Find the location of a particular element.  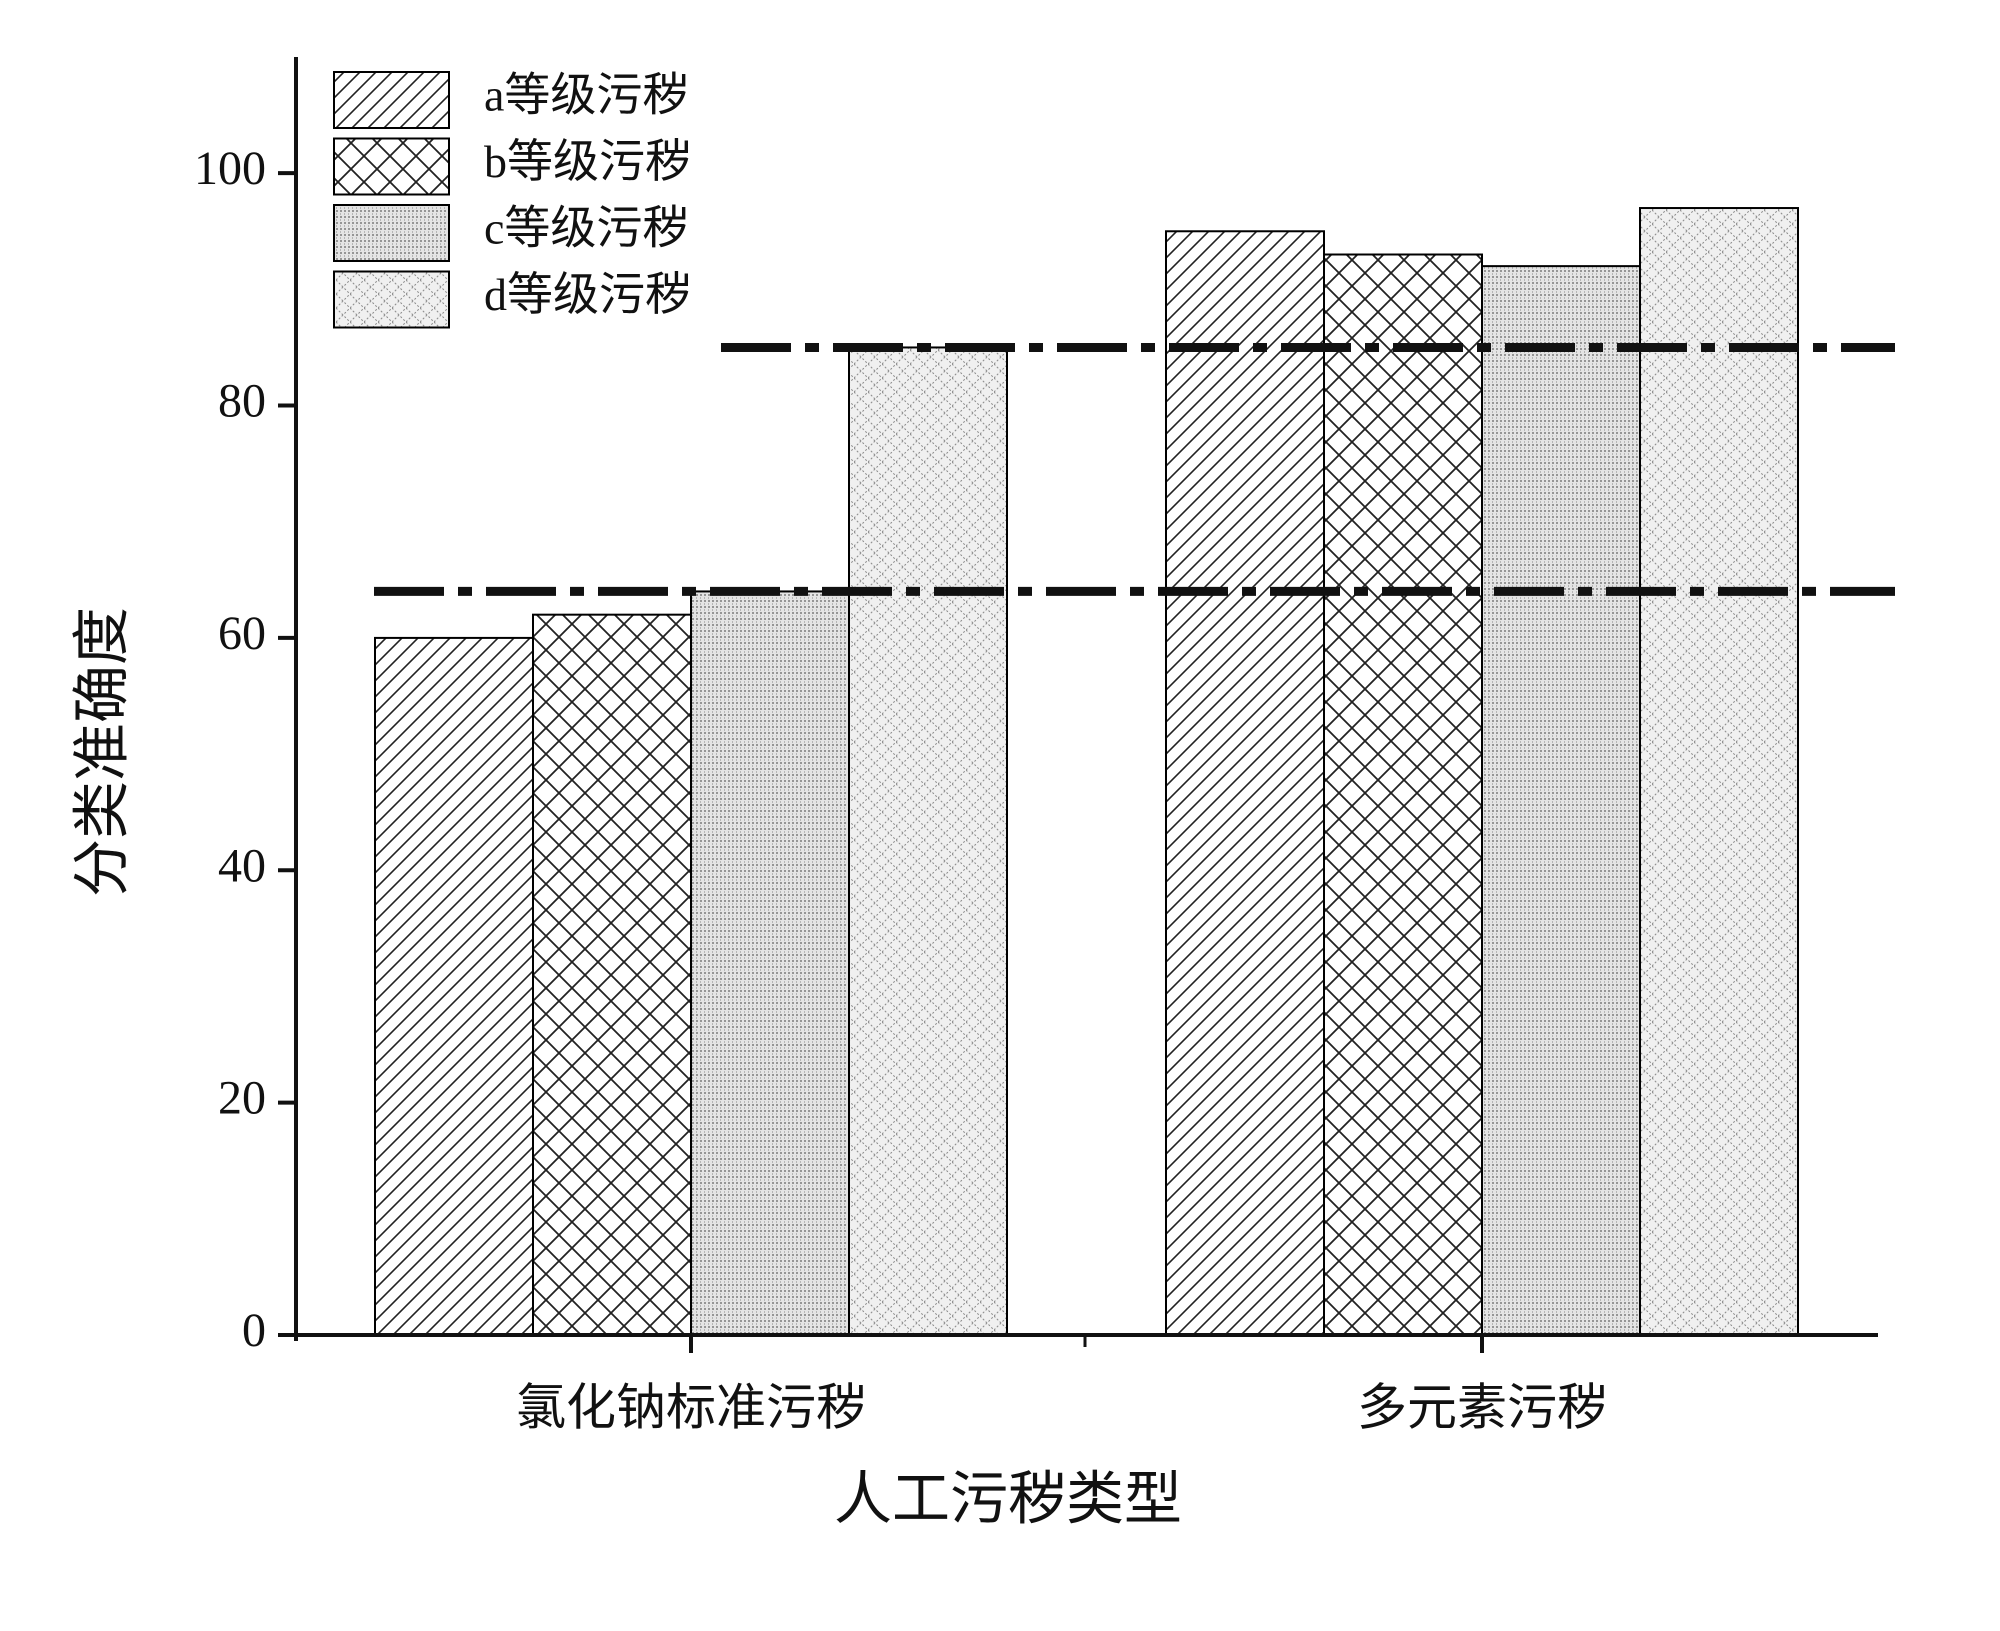

y-axis-title: 分类准确度 is located at coordinates (101, 752).